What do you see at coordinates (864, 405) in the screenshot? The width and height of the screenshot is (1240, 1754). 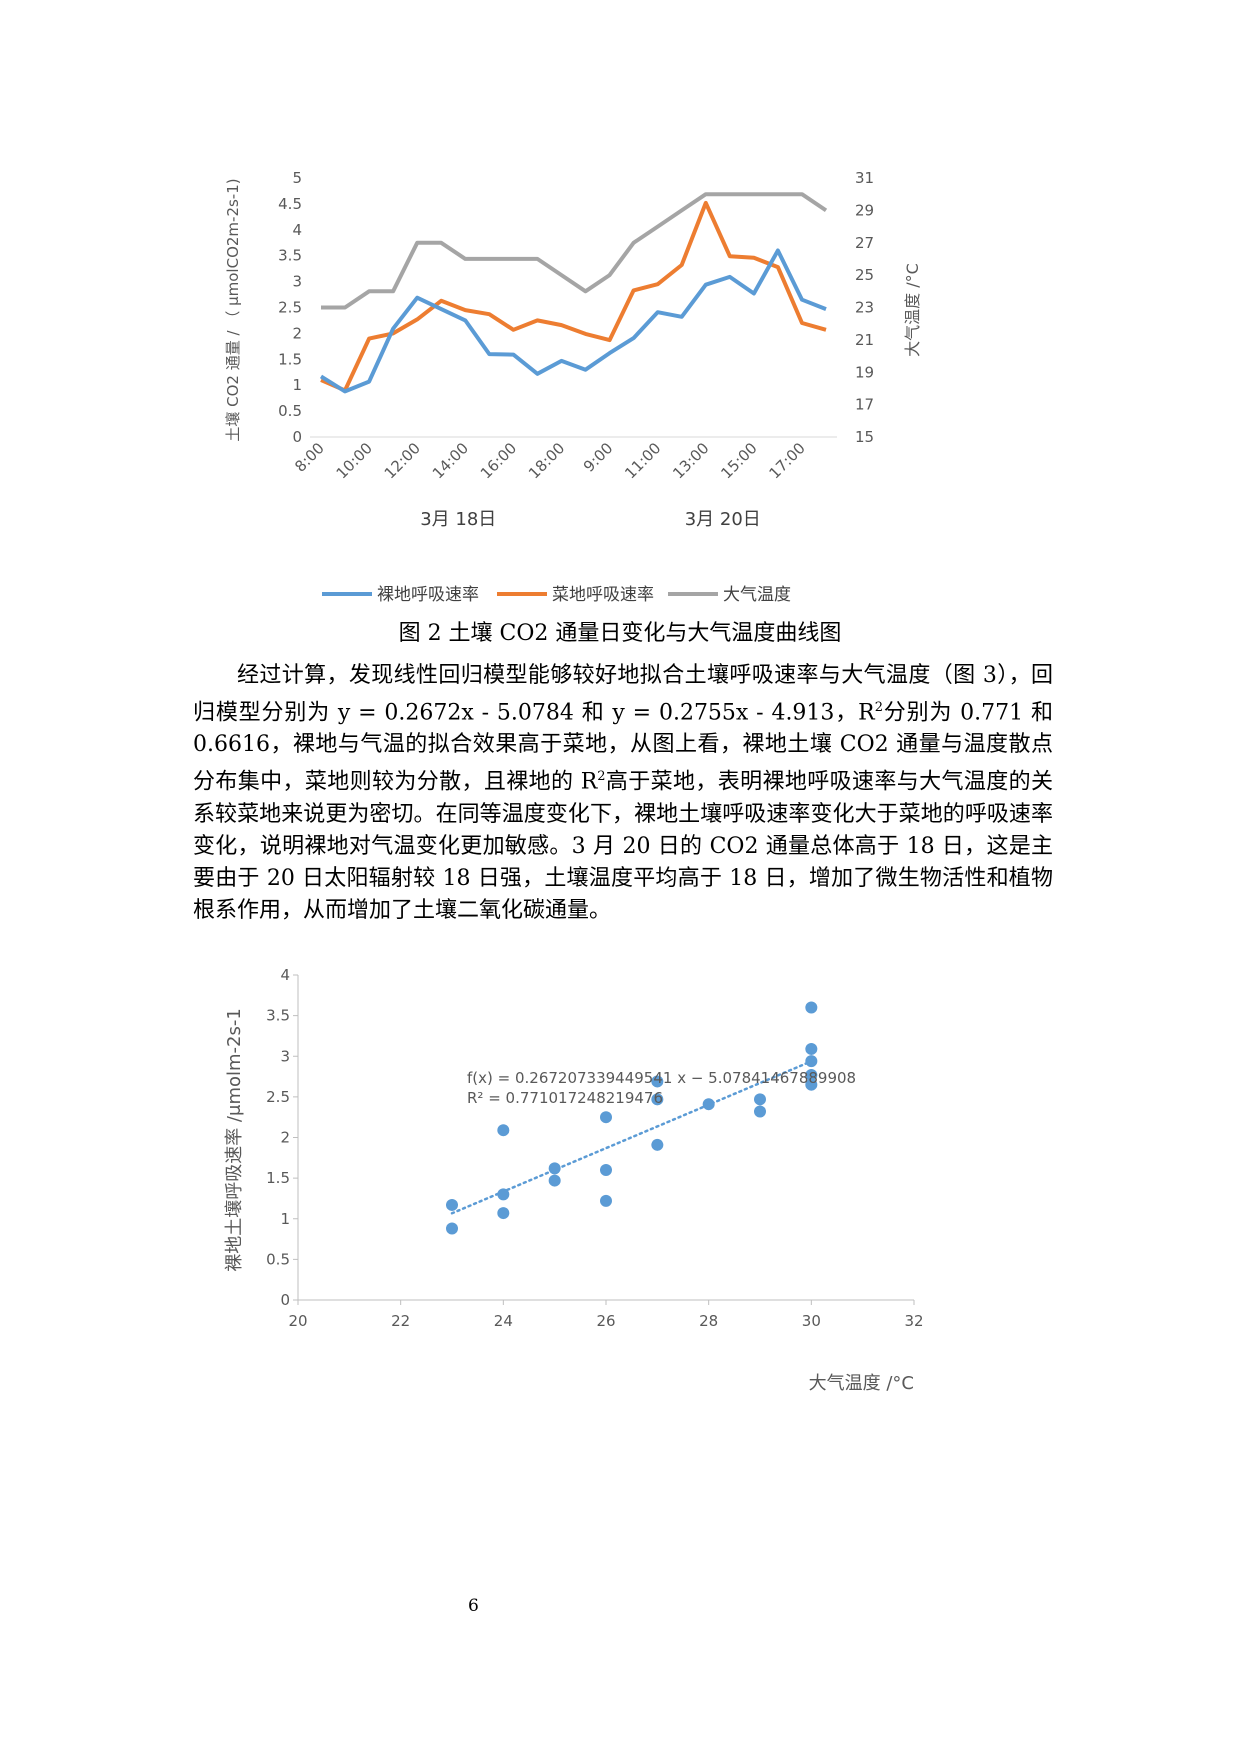 I see `y-right-tick-label: 17` at bounding box center [864, 405].